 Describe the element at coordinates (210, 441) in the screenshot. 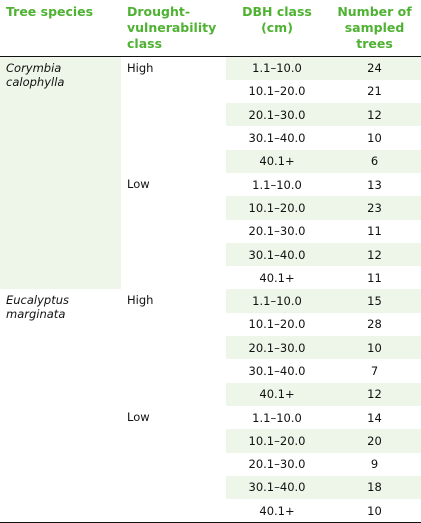

I see `table-row: 10.1–20.0 20` at that location.